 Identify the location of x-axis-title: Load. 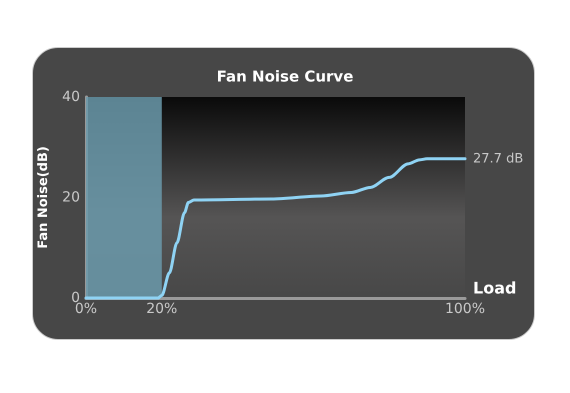
(494, 288).